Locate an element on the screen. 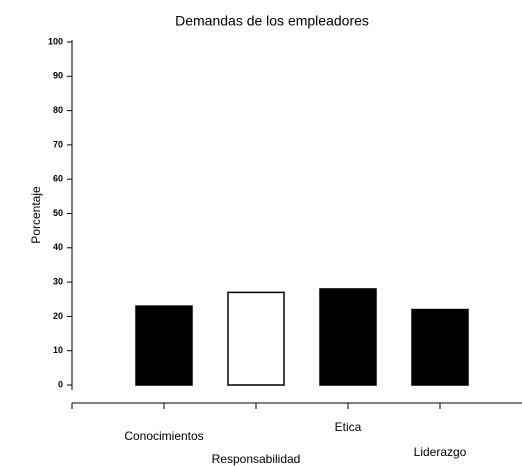 The width and height of the screenshot is (522, 466). y-tick-label: 70 is located at coordinates (58, 144).